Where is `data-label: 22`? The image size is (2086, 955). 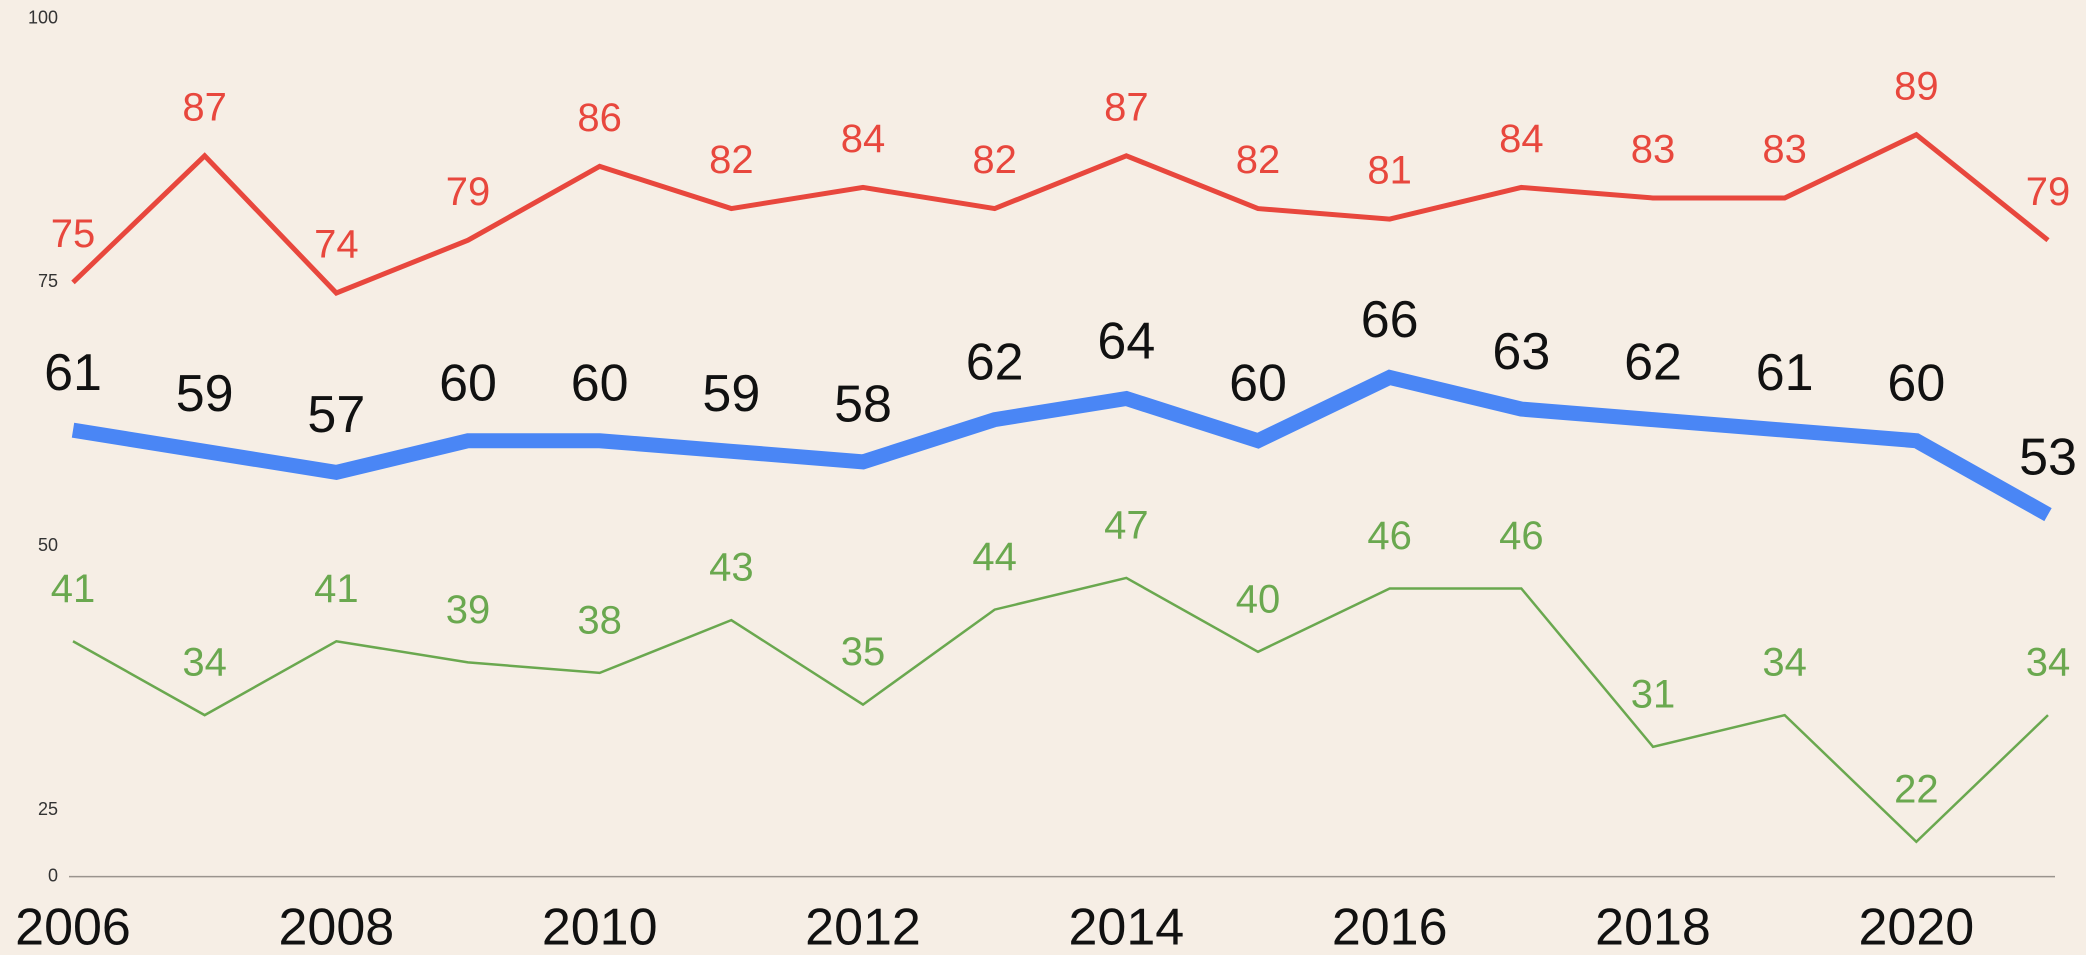 data-label: 22 is located at coordinates (1916, 789).